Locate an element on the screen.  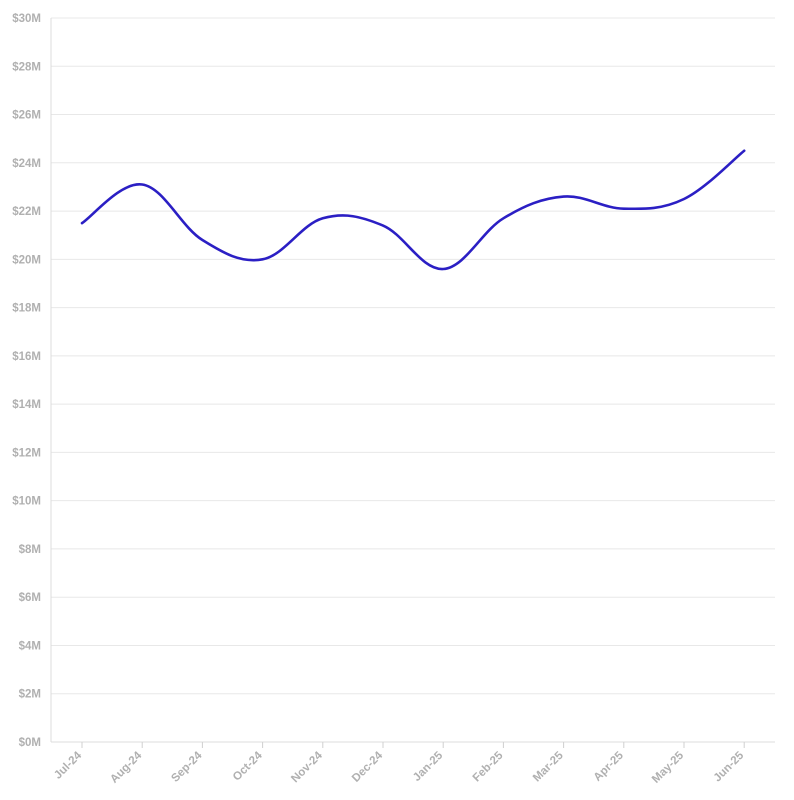
y-tick-label: $30M is located at coordinates (26, 19).